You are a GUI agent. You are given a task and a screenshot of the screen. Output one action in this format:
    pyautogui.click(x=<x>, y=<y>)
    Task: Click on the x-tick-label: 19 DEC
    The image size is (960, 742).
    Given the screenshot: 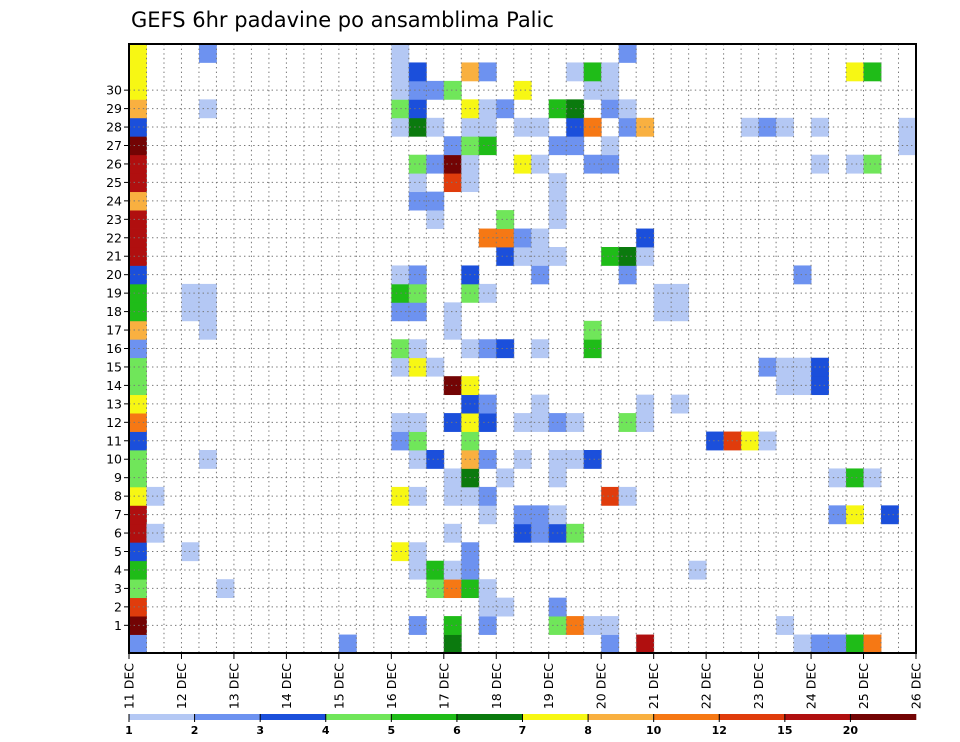 What is the action you would take?
    pyautogui.click(x=548, y=686)
    